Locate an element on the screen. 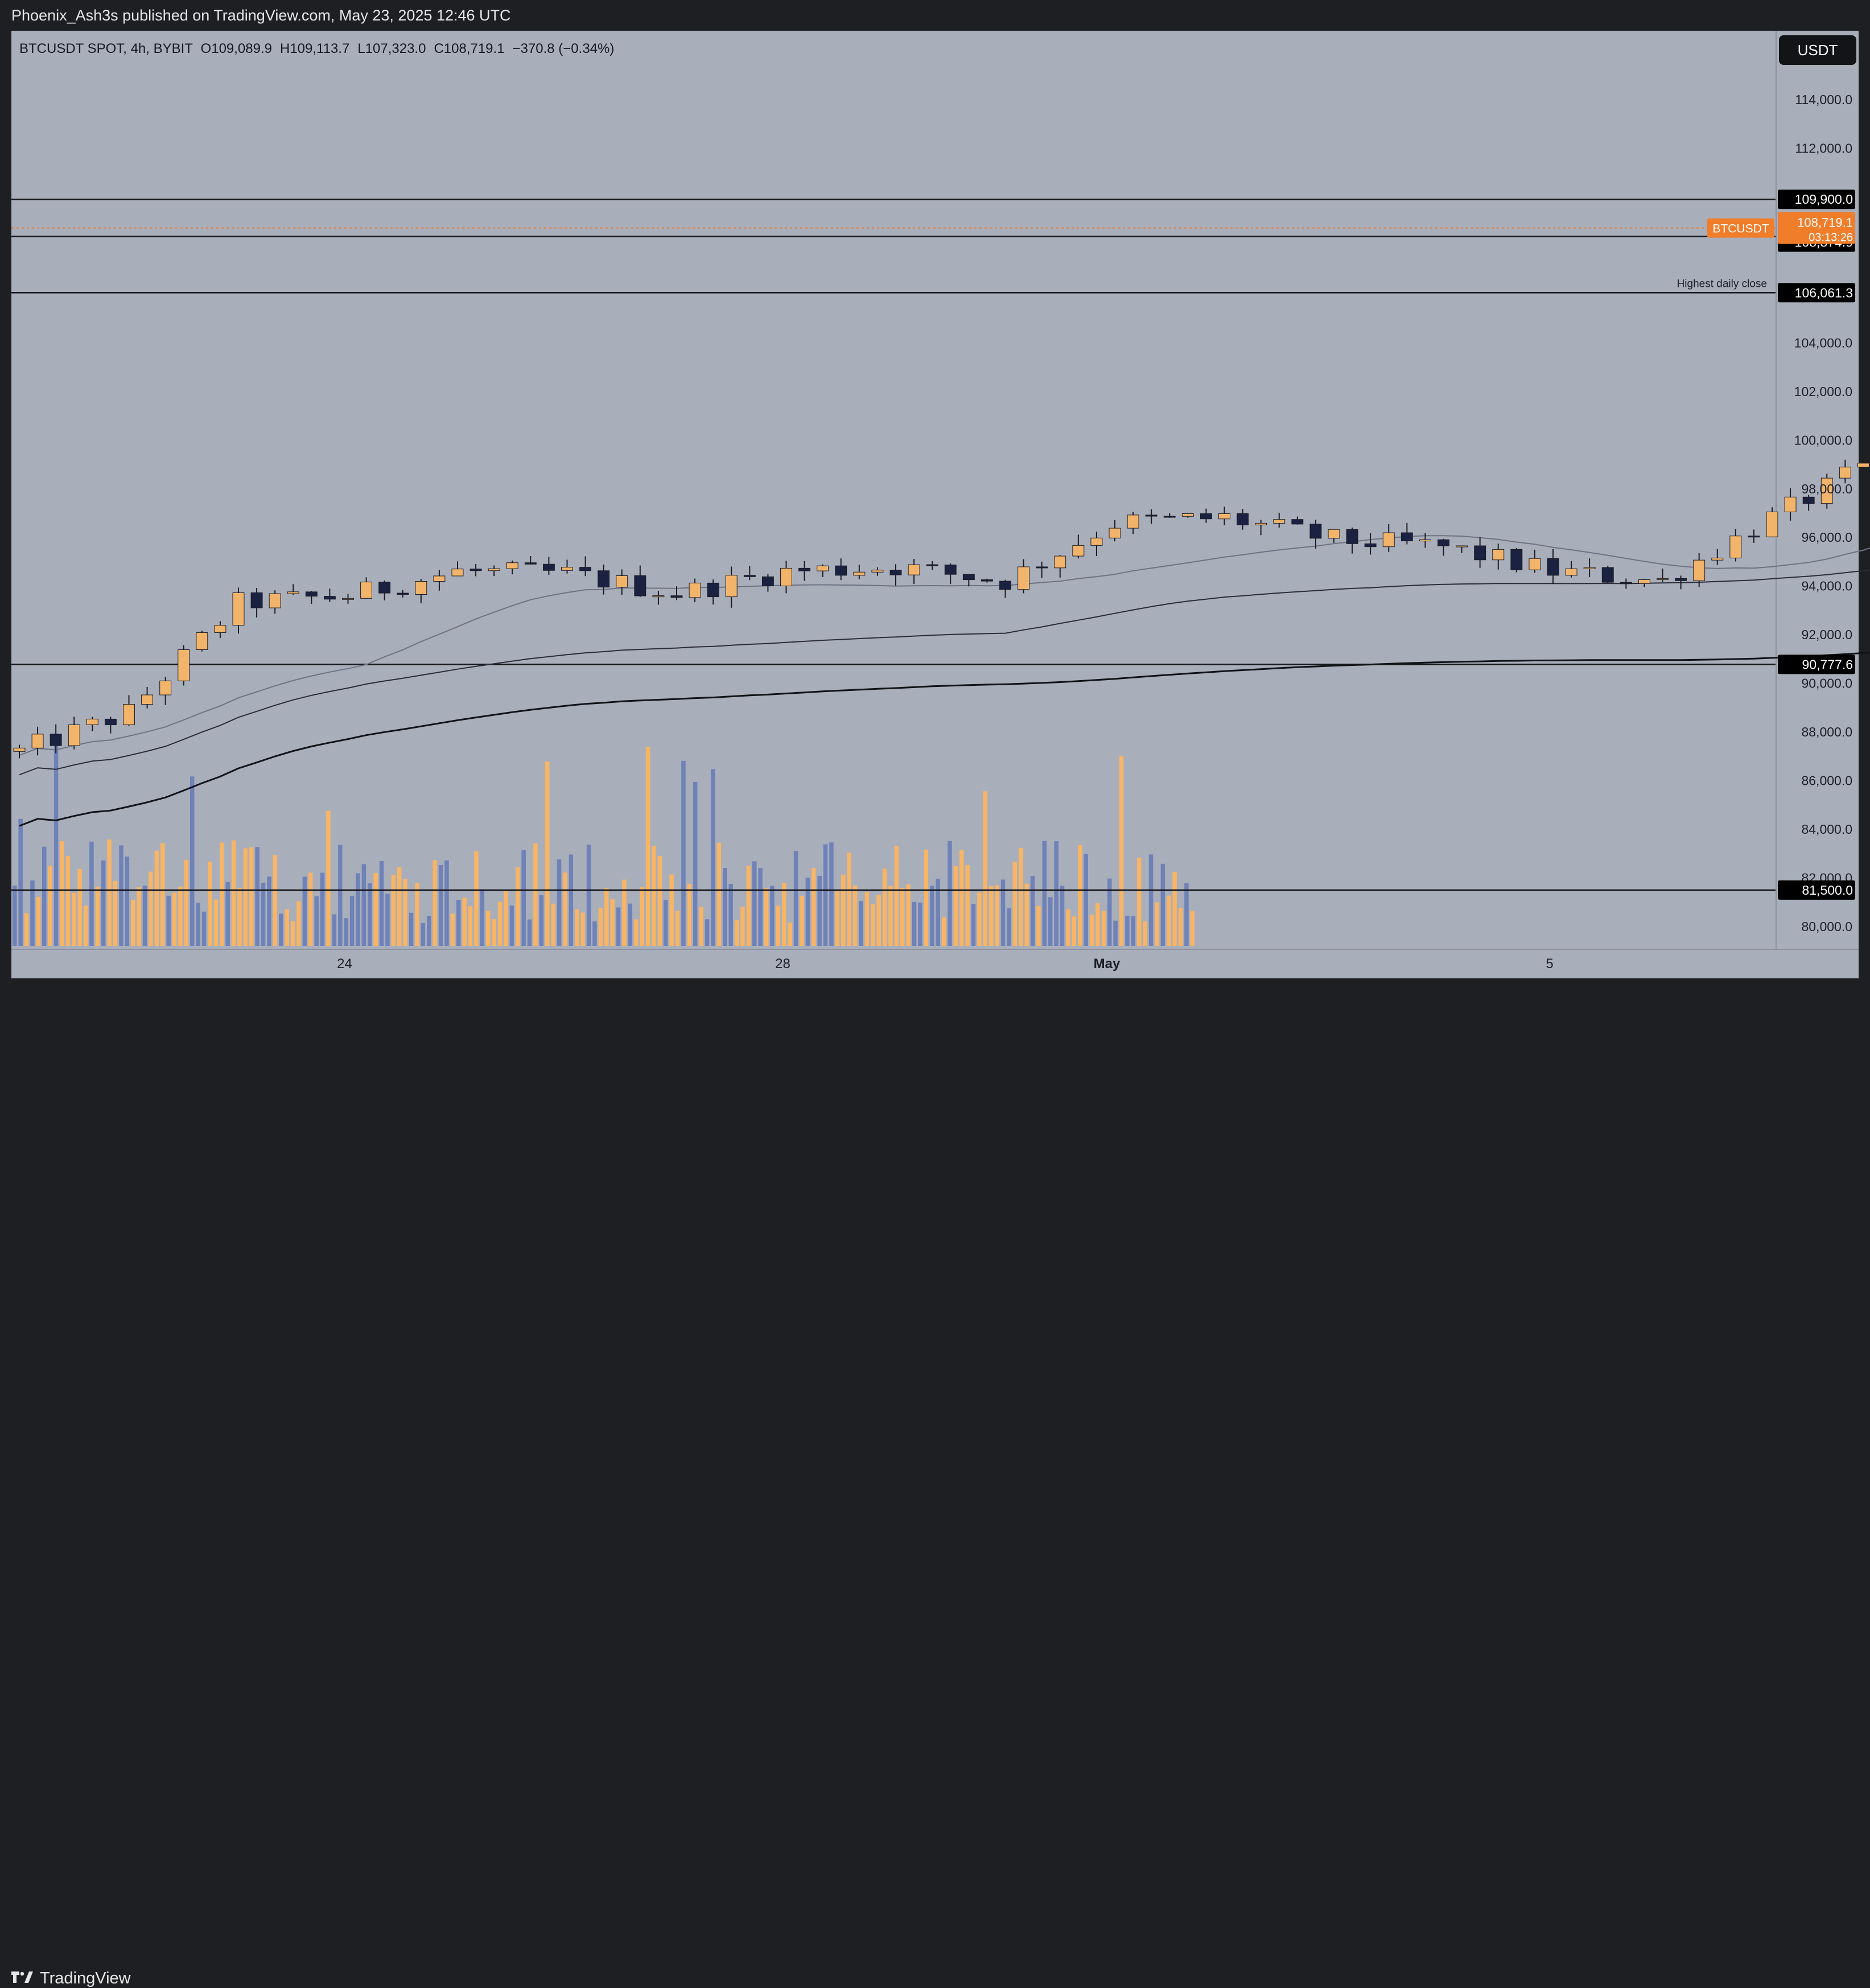 Image resolution: width=1870 pixels, height=1988 pixels. price-axis-tick: 88,000.0 is located at coordinates (1826, 732).